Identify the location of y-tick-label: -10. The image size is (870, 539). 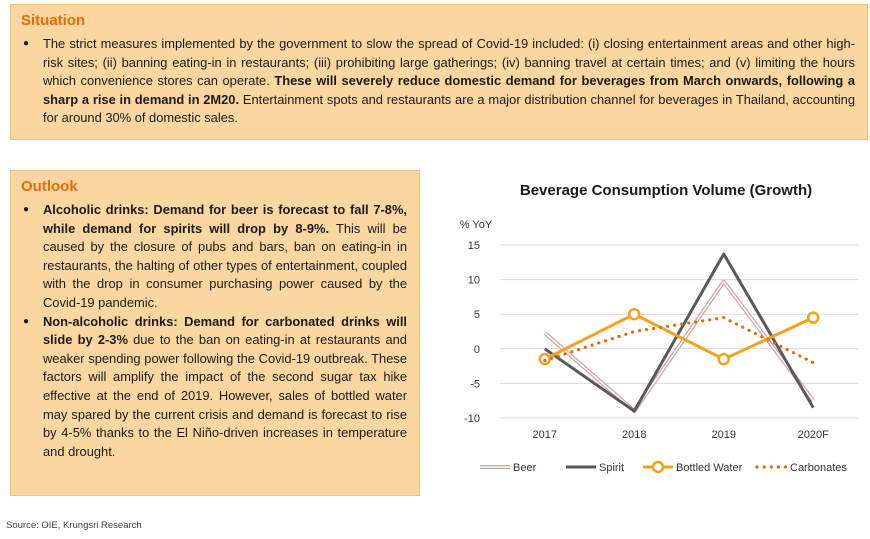
(472, 419).